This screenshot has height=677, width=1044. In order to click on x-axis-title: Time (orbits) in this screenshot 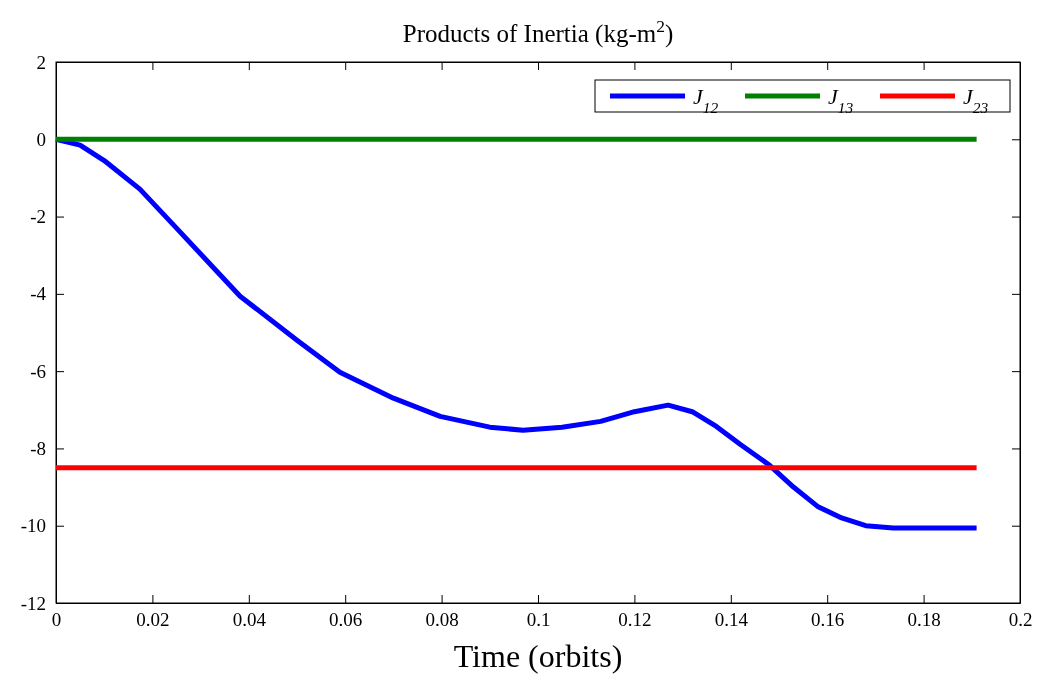, I will do `click(538, 656)`.